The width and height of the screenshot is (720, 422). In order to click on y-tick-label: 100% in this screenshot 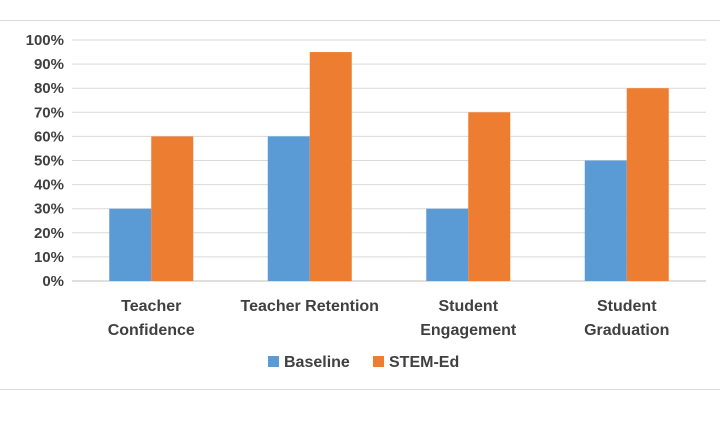, I will do `click(45, 40)`.